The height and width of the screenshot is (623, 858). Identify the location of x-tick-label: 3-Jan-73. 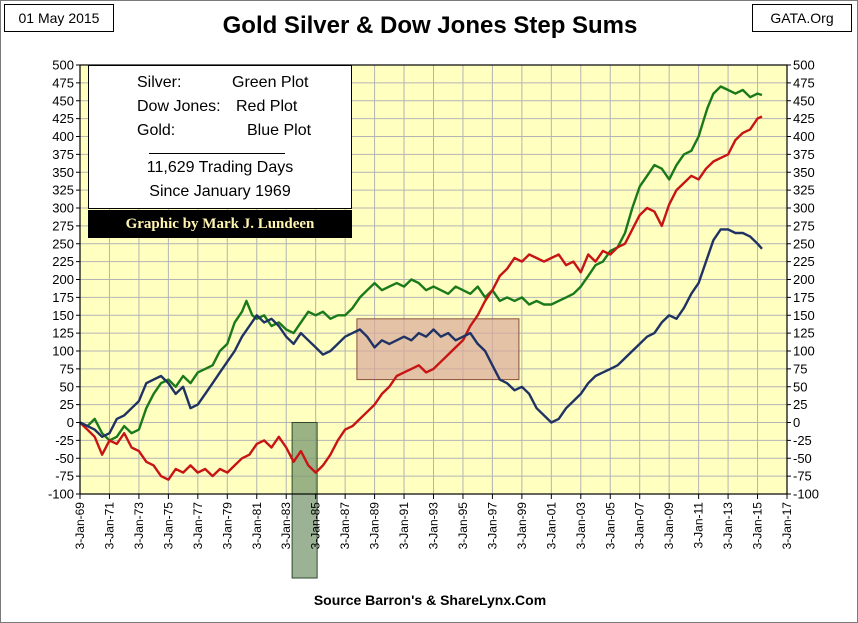
(139, 526).